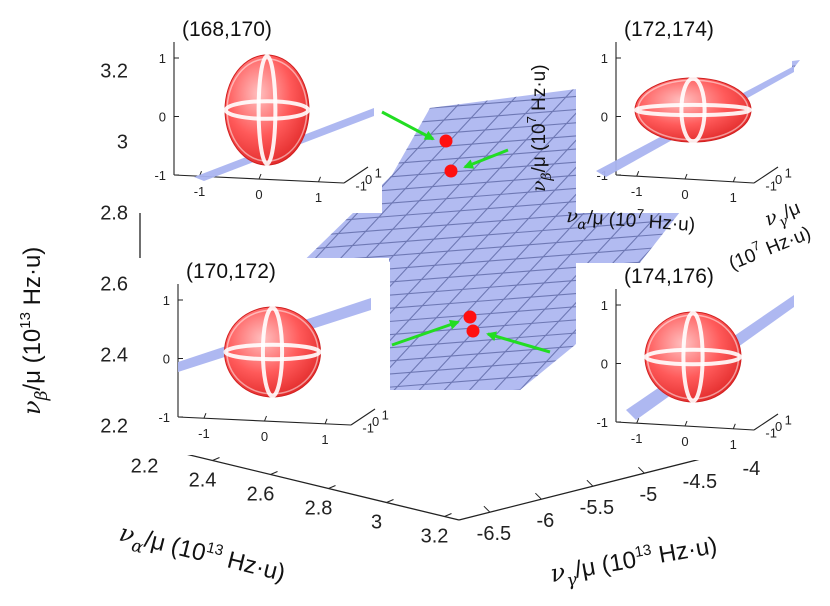  Describe the element at coordinates (203, 481) in the screenshot. I see `x-tick-label: 2.4` at that location.